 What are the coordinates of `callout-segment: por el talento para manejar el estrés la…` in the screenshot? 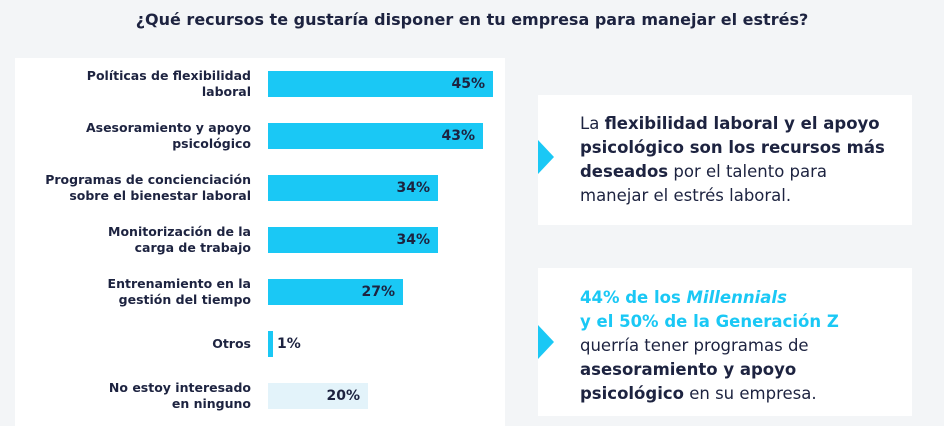 It's located at (704, 183).